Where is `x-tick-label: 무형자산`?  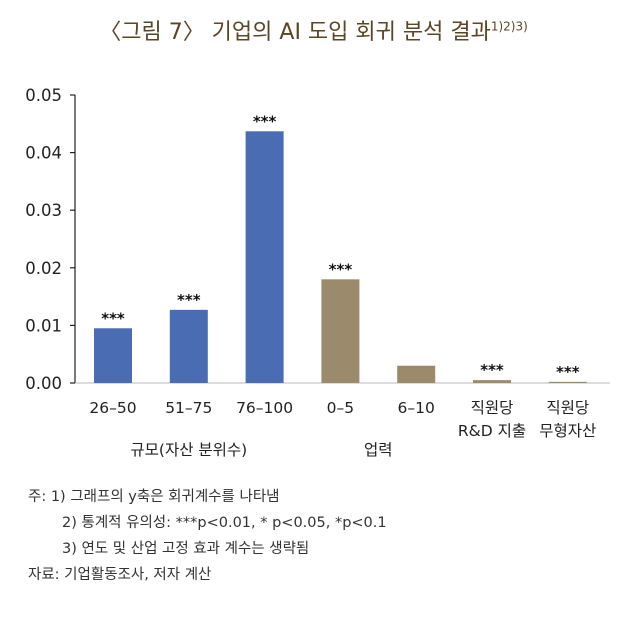
x-tick-label: 무형자산 is located at coordinates (567, 431).